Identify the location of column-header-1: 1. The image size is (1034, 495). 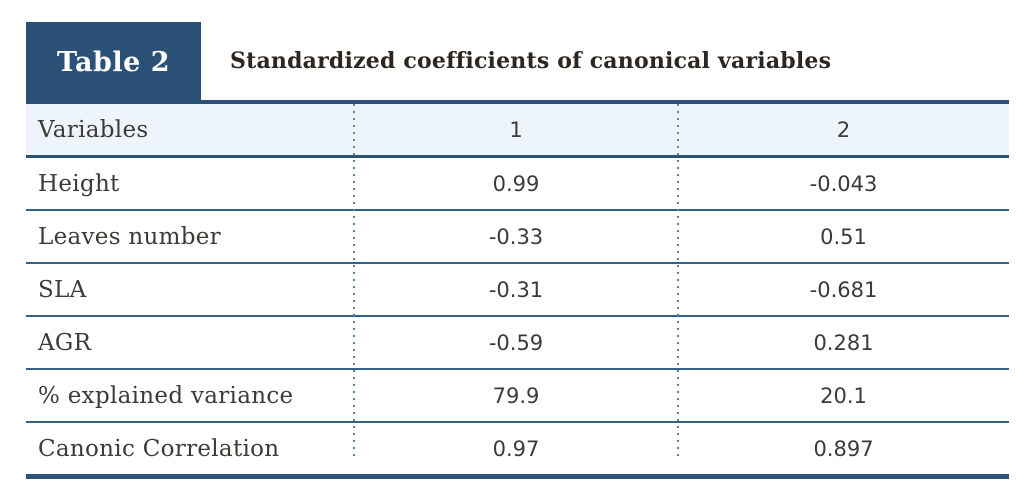
(516, 130).